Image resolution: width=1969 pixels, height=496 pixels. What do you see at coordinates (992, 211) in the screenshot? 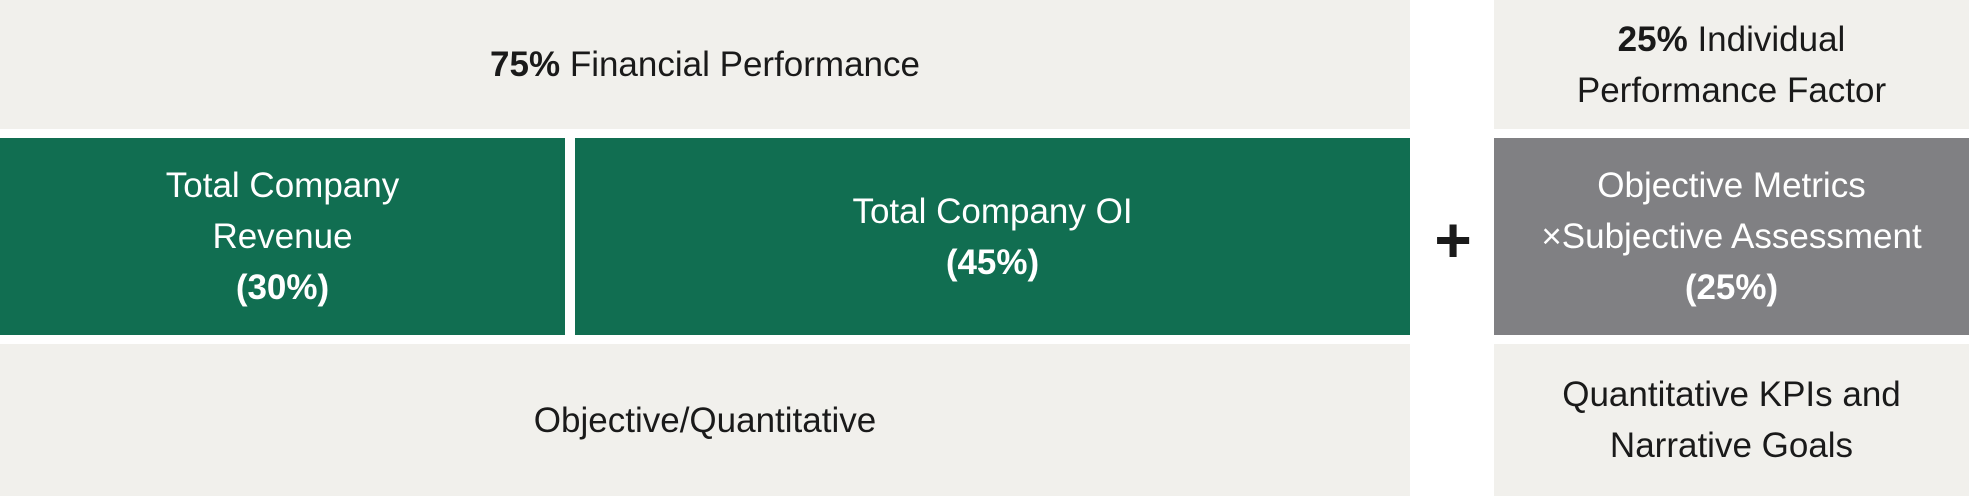
I see `box-line: Total Company OI` at bounding box center [992, 211].